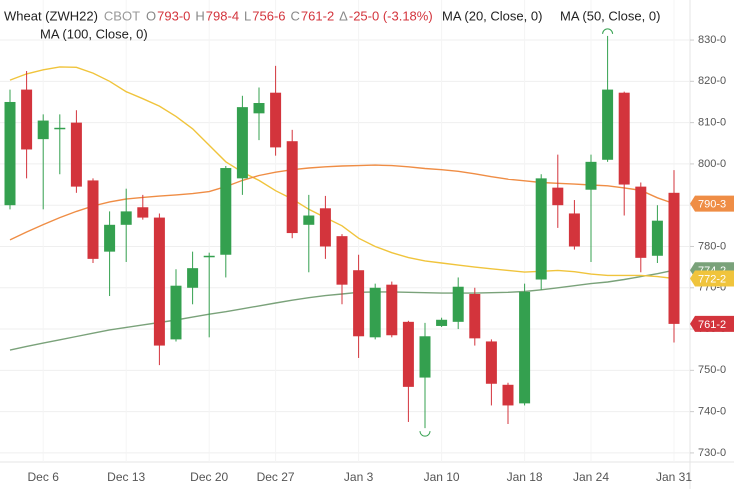 Image resolution: width=734 pixels, height=489 pixels. What do you see at coordinates (199, 15) in the screenshot?
I see `legend-text: H` at bounding box center [199, 15].